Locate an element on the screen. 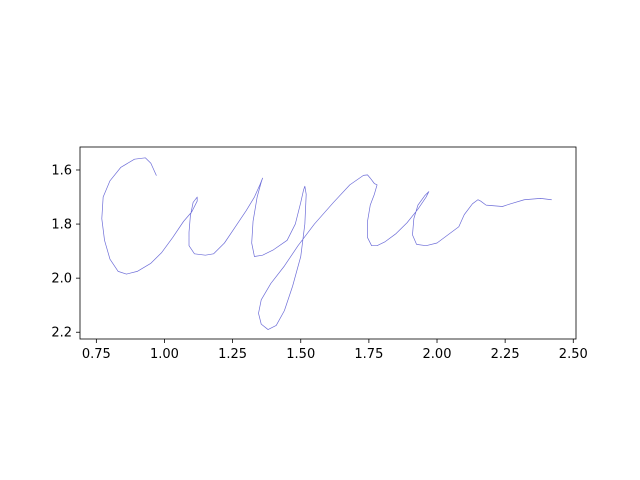 The width and height of the screenshot is (640, 480). x-tick-label: 2.25 is located at coordinates (505, 354).